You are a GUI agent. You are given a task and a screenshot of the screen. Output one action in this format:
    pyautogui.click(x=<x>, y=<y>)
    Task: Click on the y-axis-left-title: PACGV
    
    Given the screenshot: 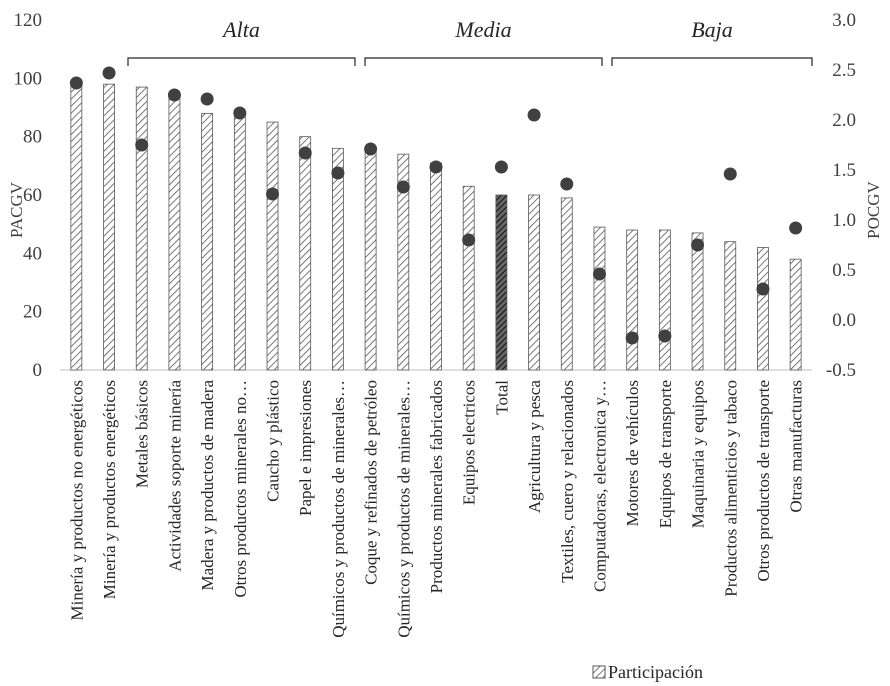 What is the action you would take?
    pyautogui.click(x=16, y=209)
    